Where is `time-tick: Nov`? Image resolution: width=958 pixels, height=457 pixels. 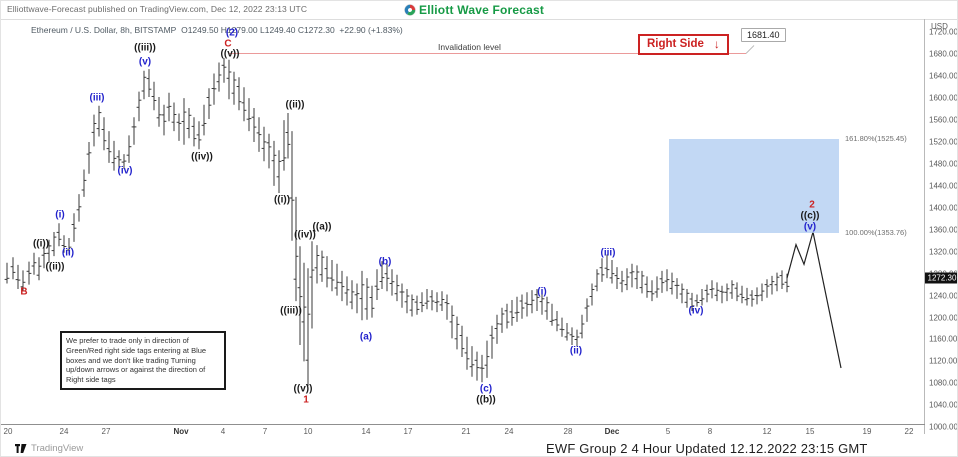 time-tick: Nov is located at coordinates (181, 431).